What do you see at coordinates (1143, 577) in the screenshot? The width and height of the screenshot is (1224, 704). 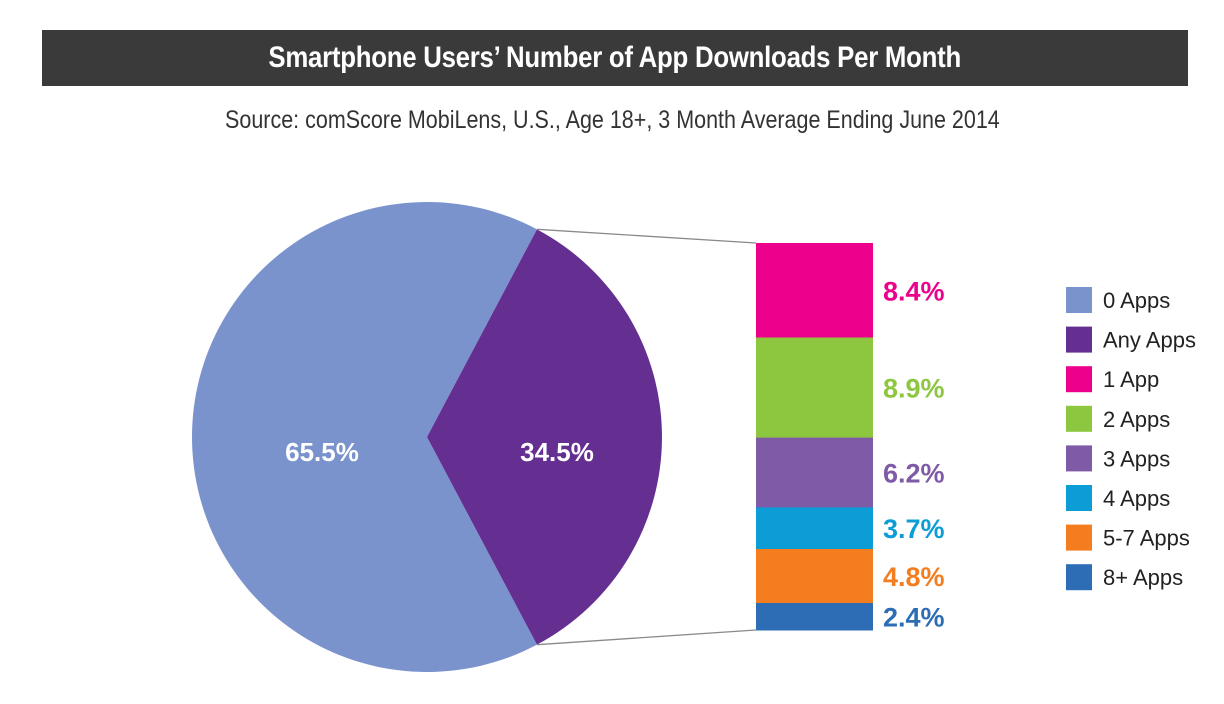 I see `legend-label-8-apps: 8+ Apps` at bounding box center [1143, 577].